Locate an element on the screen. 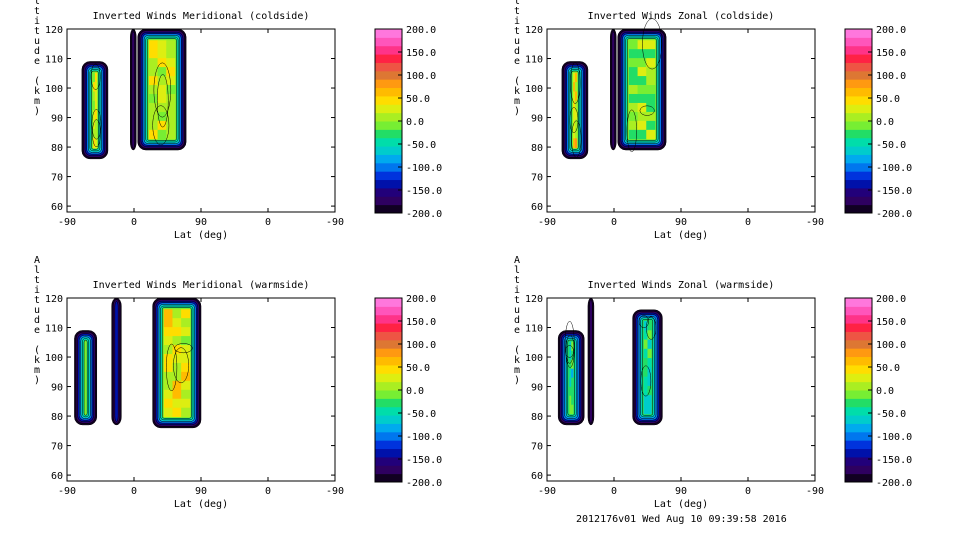 The height and width of the screenshot is (540, 960). chart-title: Inverted Winds Zonal (warmside) is located at coordinates (681, 285).